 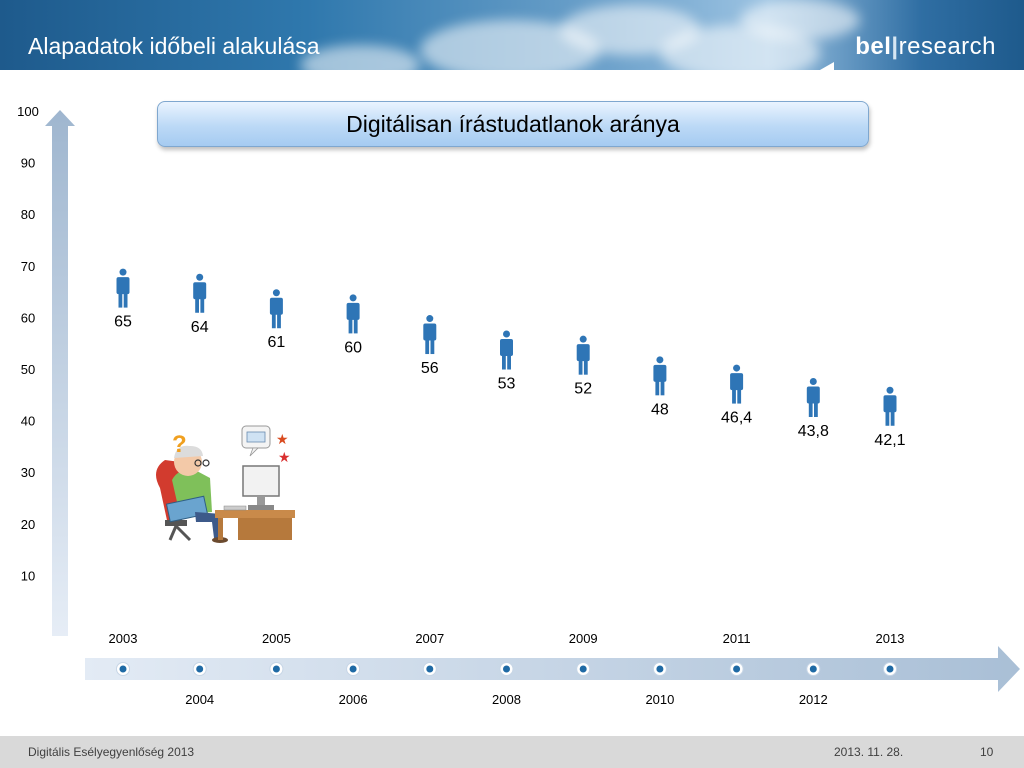 I want to click on y-axis-arrow, so click(x=60, y=373).